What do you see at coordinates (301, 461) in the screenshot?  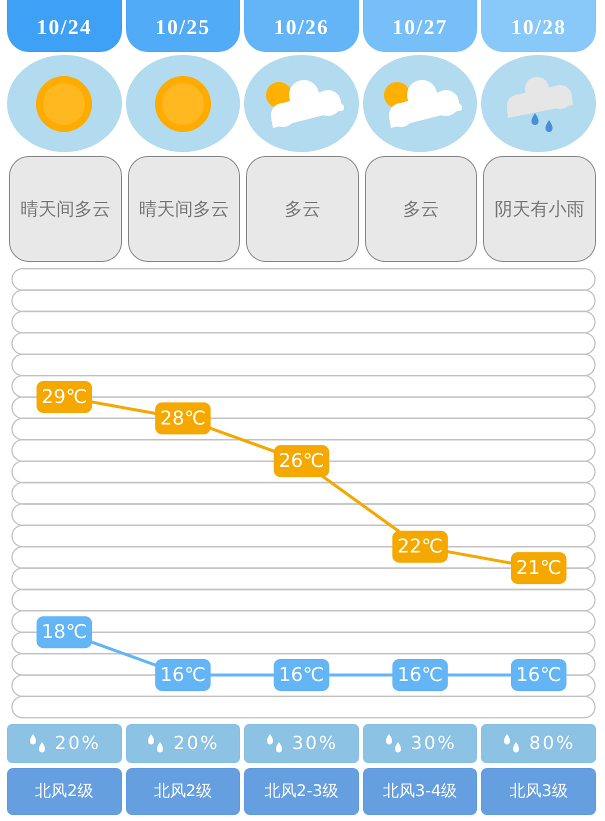 I see `data-label: 26℃` at bounding box center [301, 461].